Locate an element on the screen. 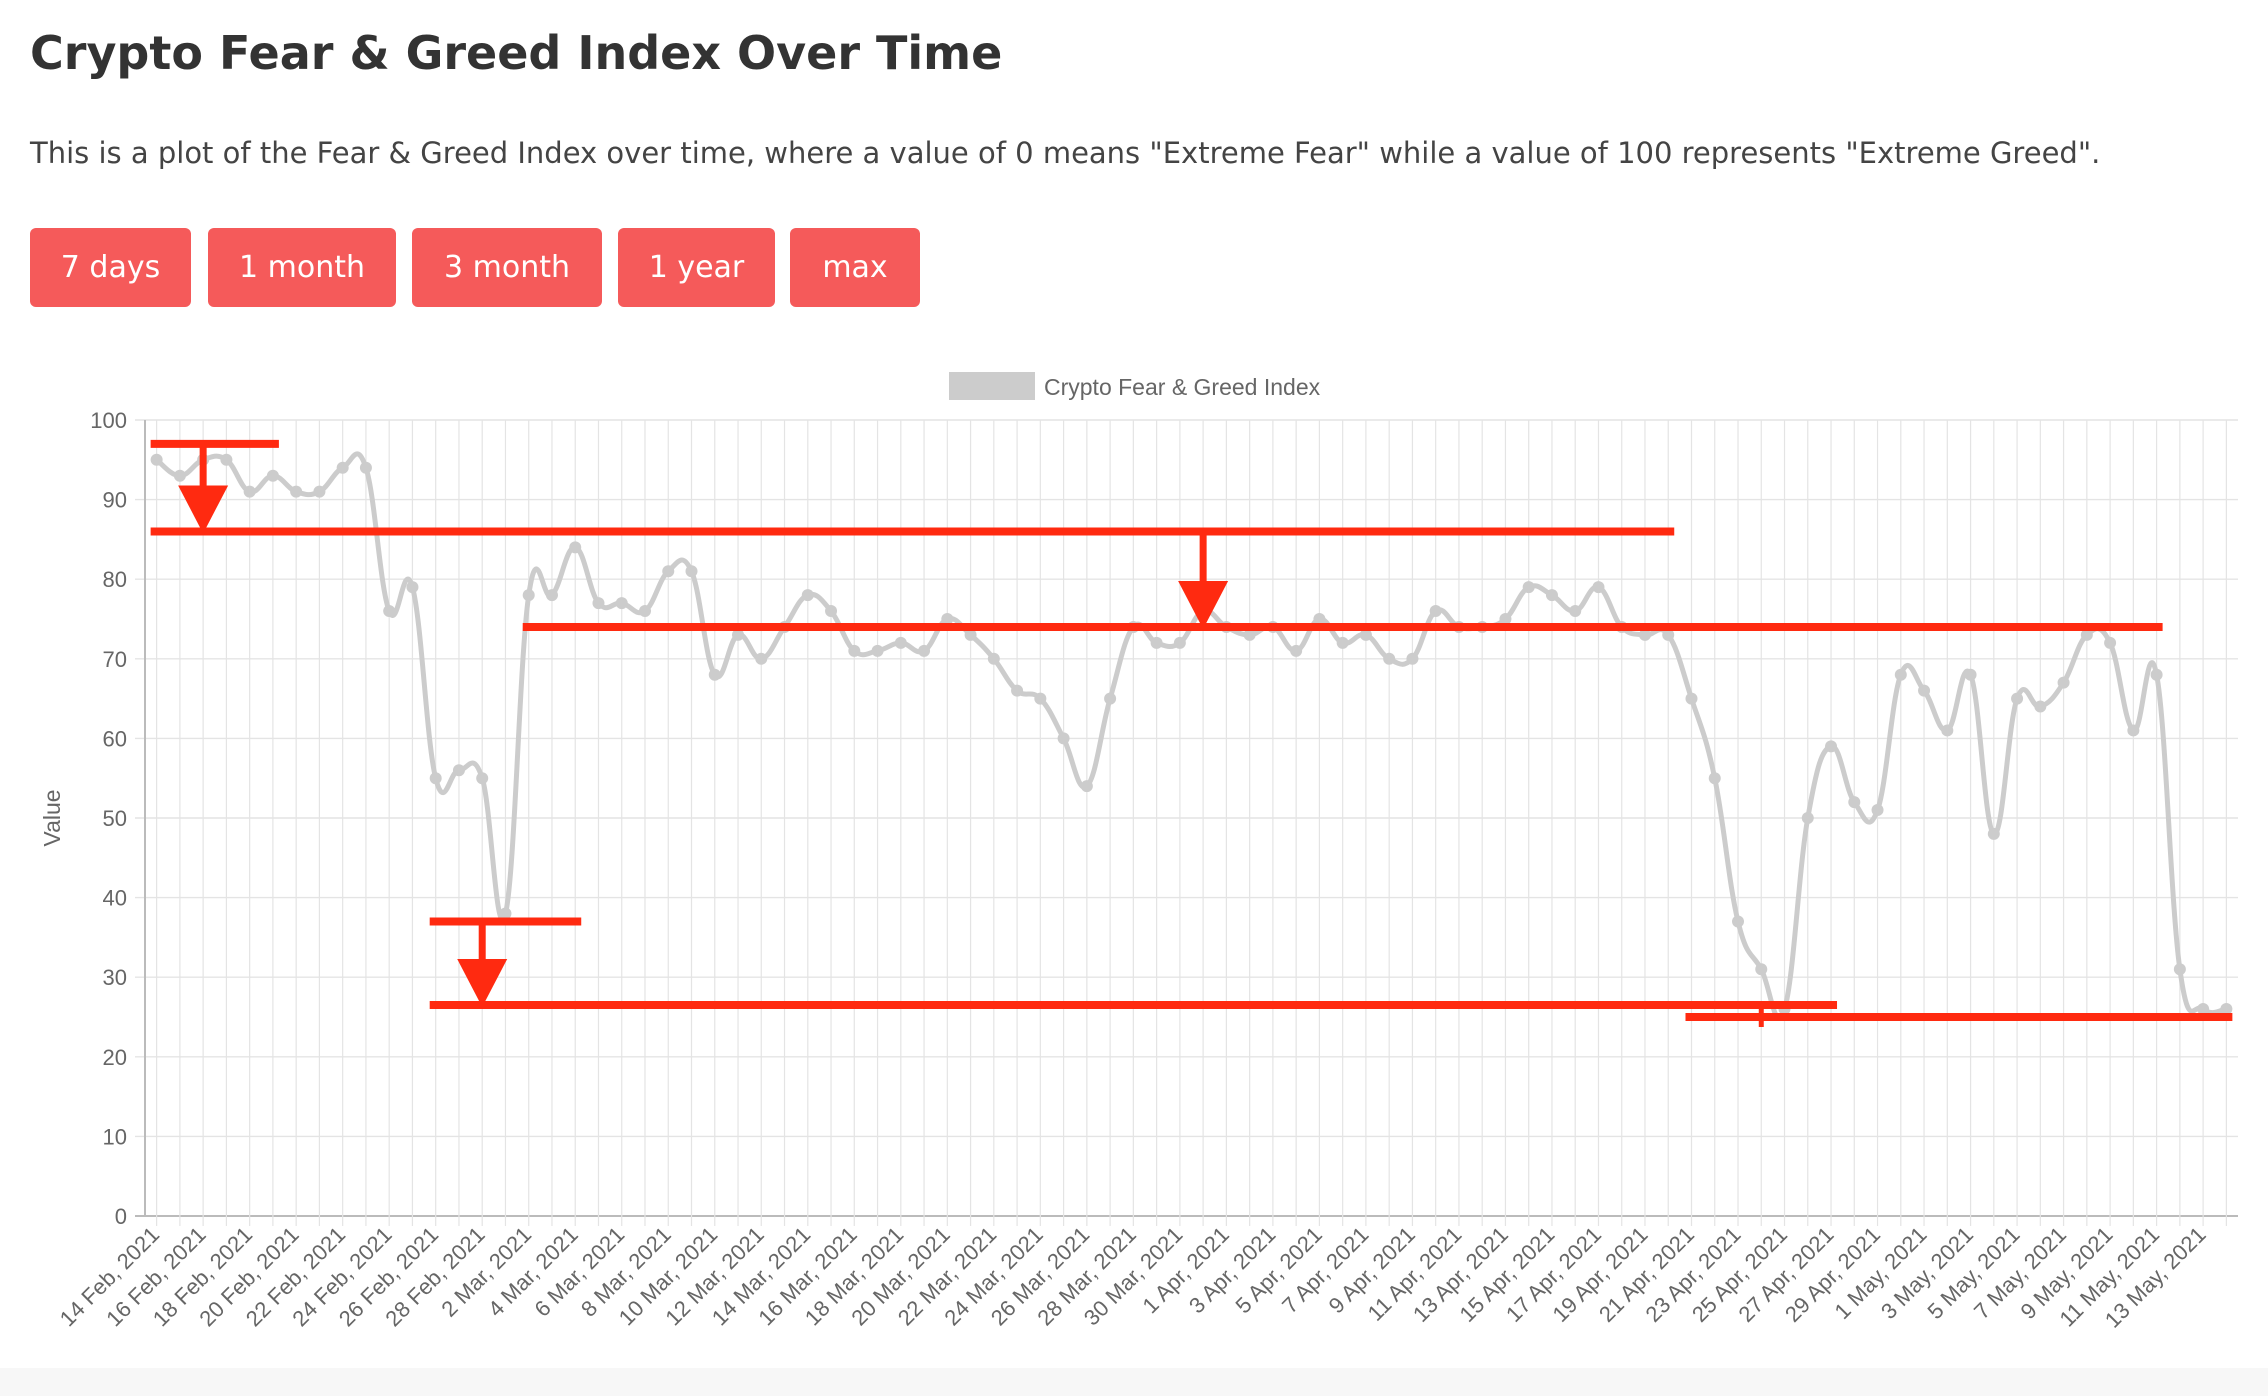 This screenshot has height=1396, width=2268. y-tick-label: 100 is located at coordinates (108, 420).